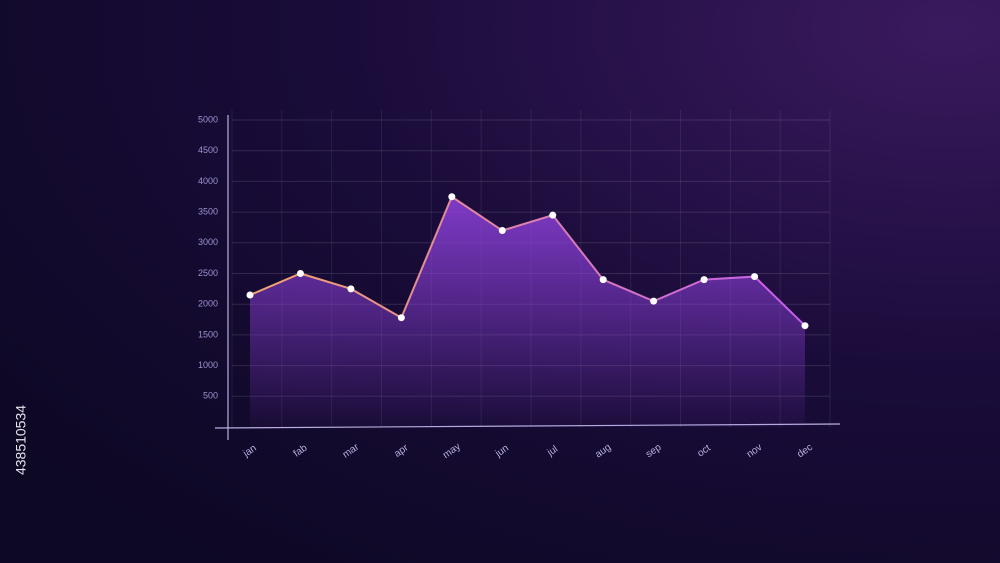  What do you see at coordinates (210, 396) in the screenshot?
I see `y-tick-label: 500` at bounding box center [210, 396].